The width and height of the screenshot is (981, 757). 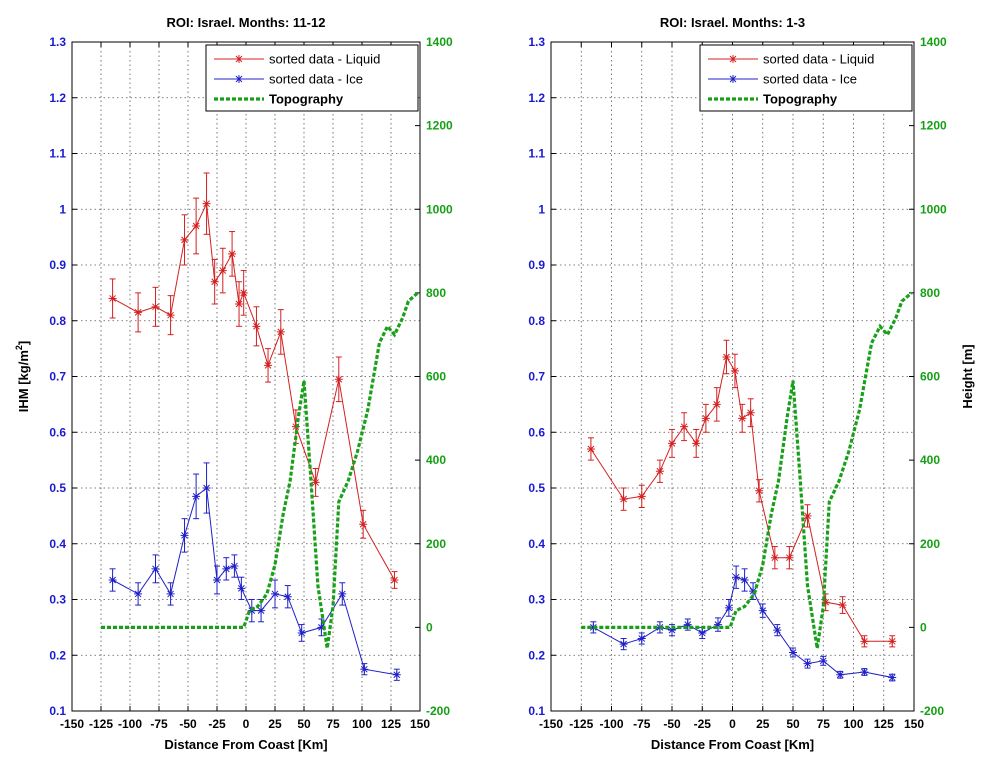 I want to click on y-left-axis-label-text: IHM [kg/m, so click(x=23, y=381).